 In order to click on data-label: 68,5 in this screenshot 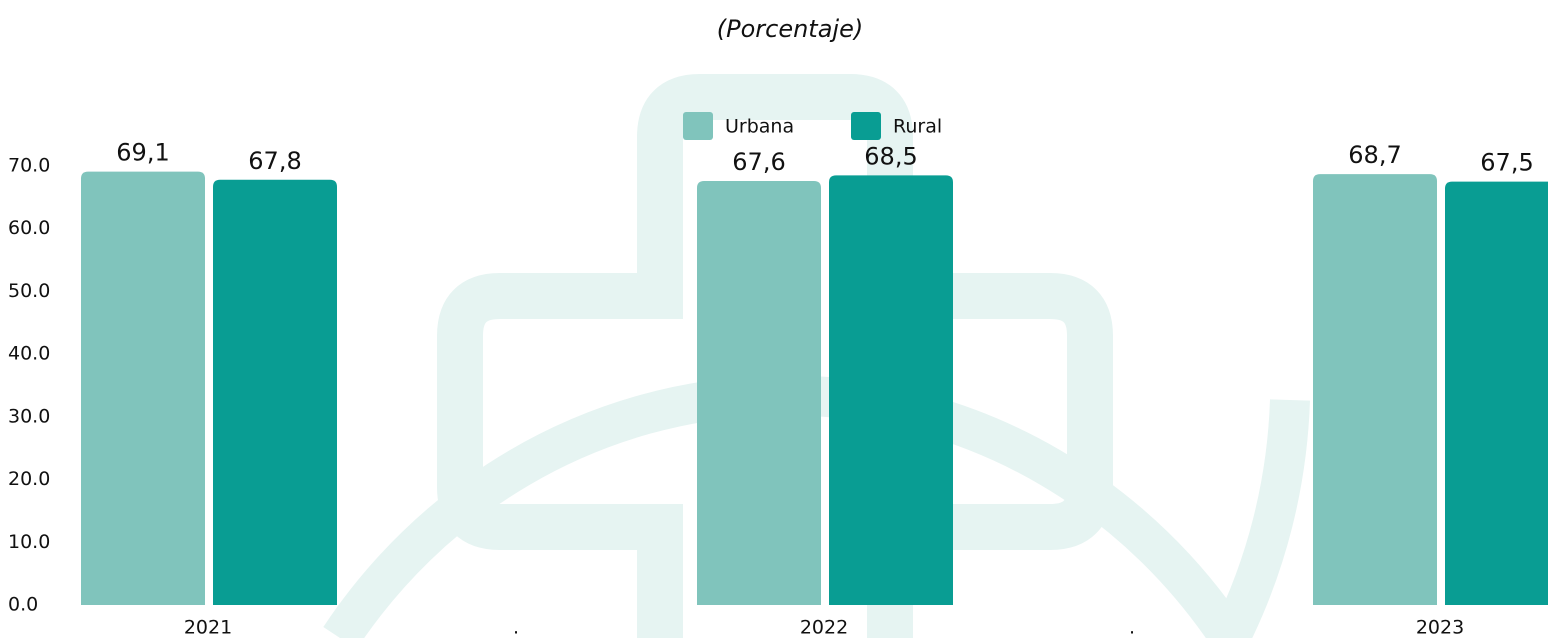, I will do `click(890, 156)`.